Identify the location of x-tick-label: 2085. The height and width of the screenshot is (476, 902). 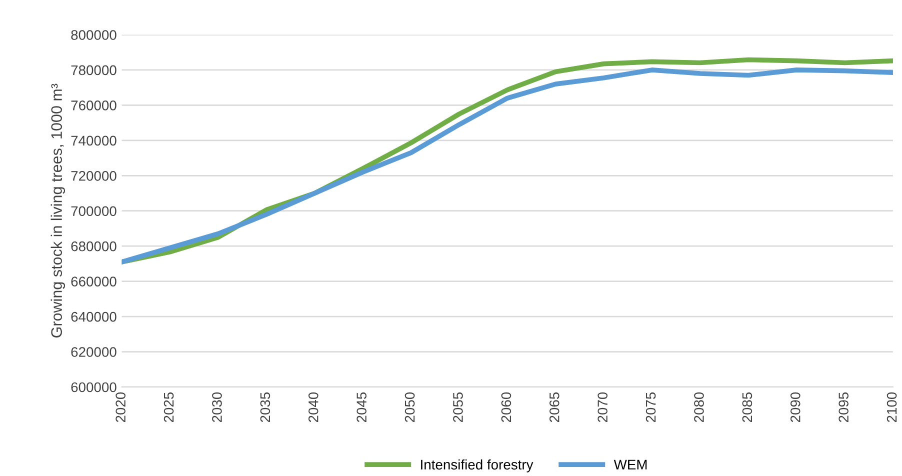
(747, 407).